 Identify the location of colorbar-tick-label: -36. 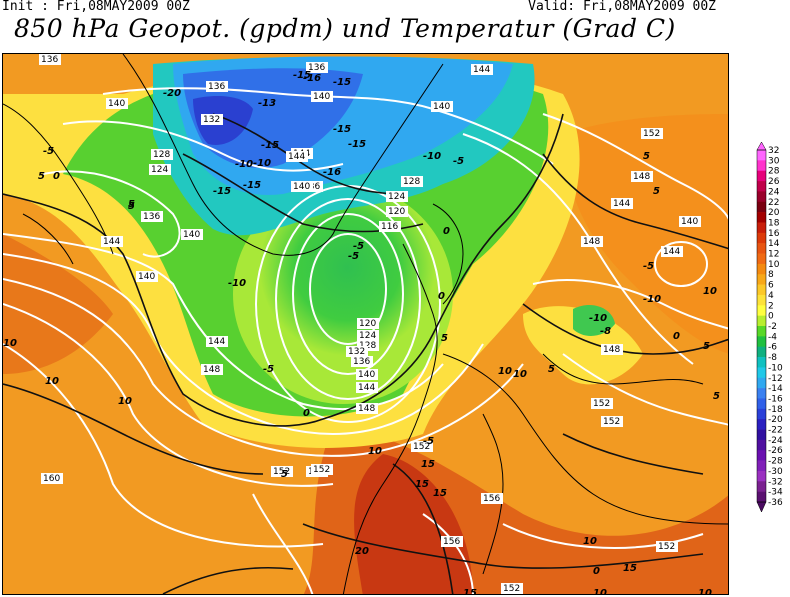
(775, 503).